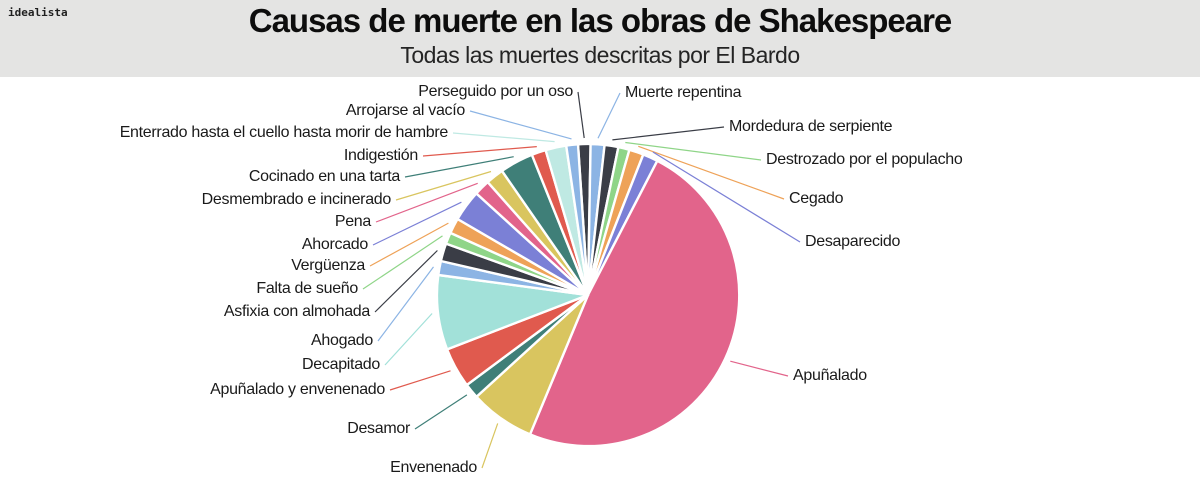  I want to click on pie-slice-apunalado, so click(634, 303).